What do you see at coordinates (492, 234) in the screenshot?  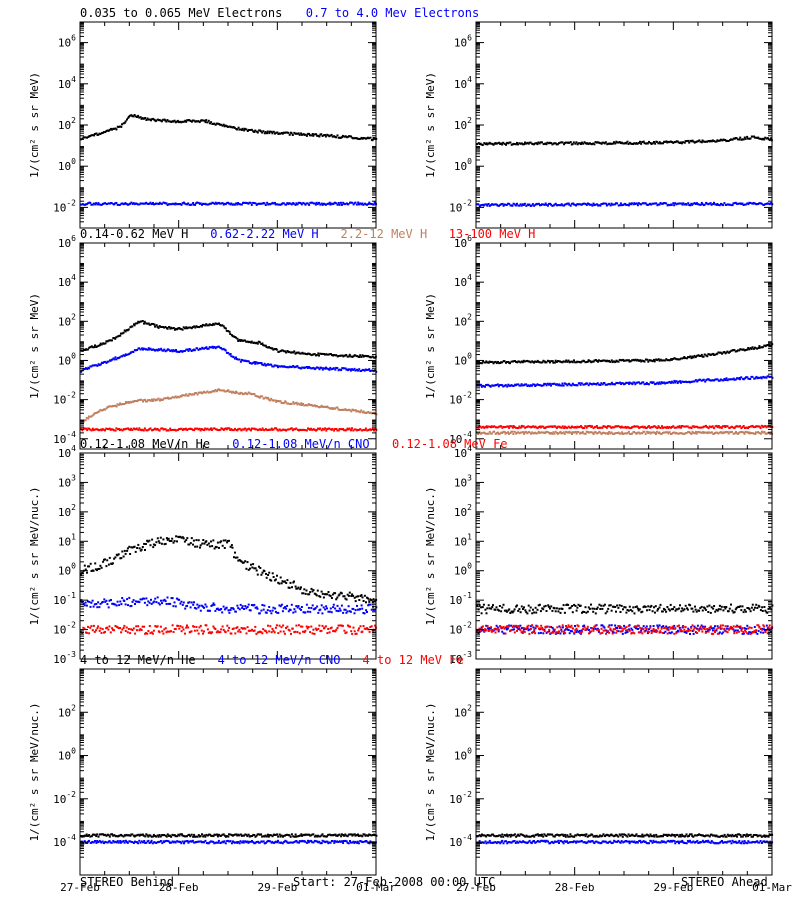 I see `series-title: 13-100 MeV H` at bounding box center [492, 234].